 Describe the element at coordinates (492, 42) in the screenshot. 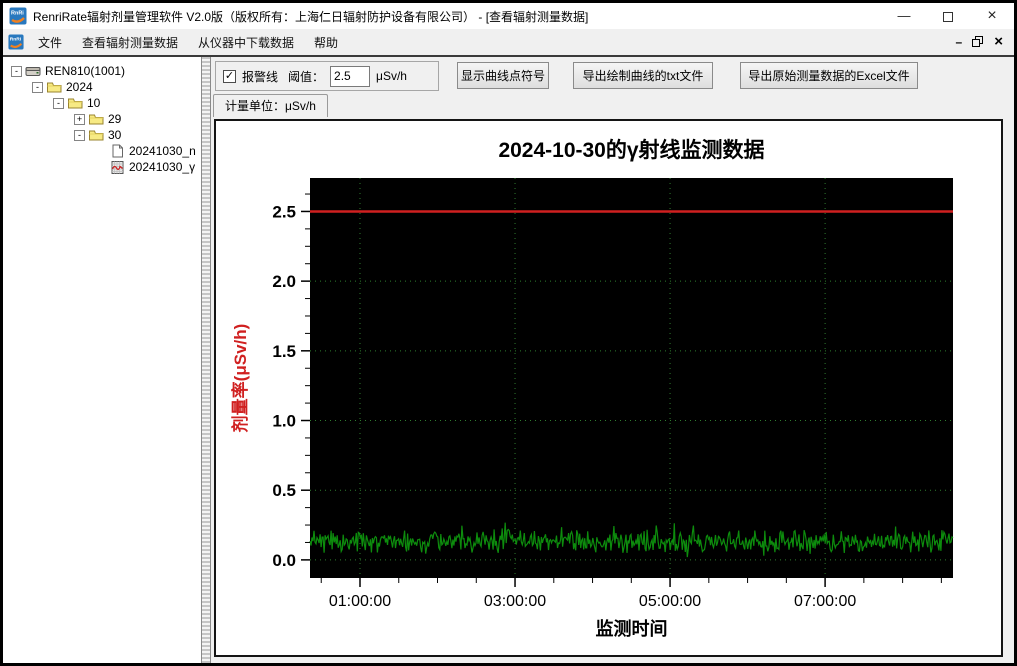

I see `menu-items: 文件 查看辐射测量数据 从仪器中下载数据 帮助` at that location.